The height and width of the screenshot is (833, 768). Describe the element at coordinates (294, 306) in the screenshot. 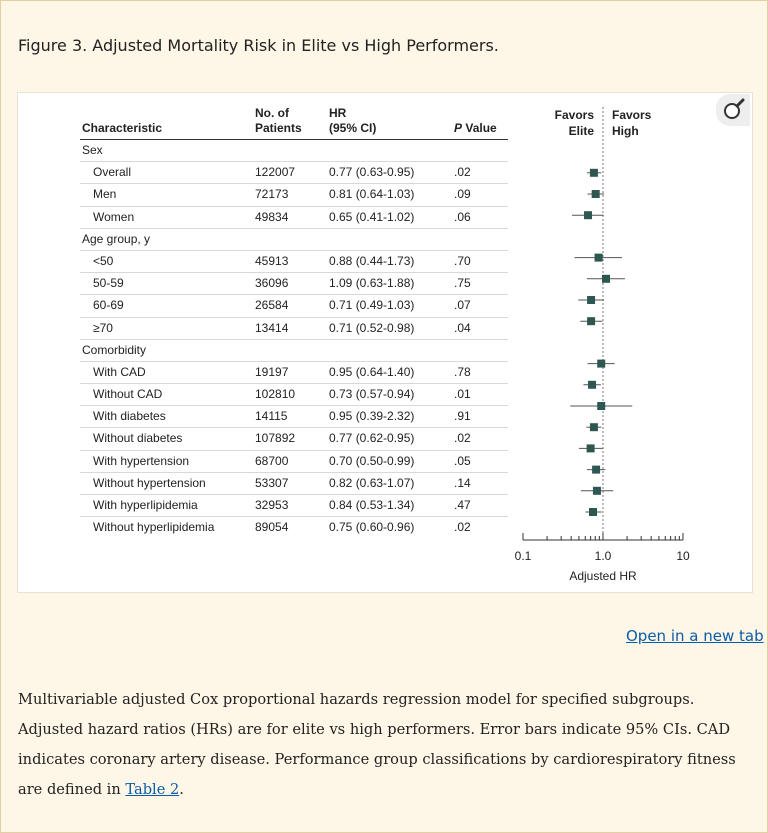

I see `table-row: 60-69 26584 0.71 (0.49-1.03) .07` at that location.